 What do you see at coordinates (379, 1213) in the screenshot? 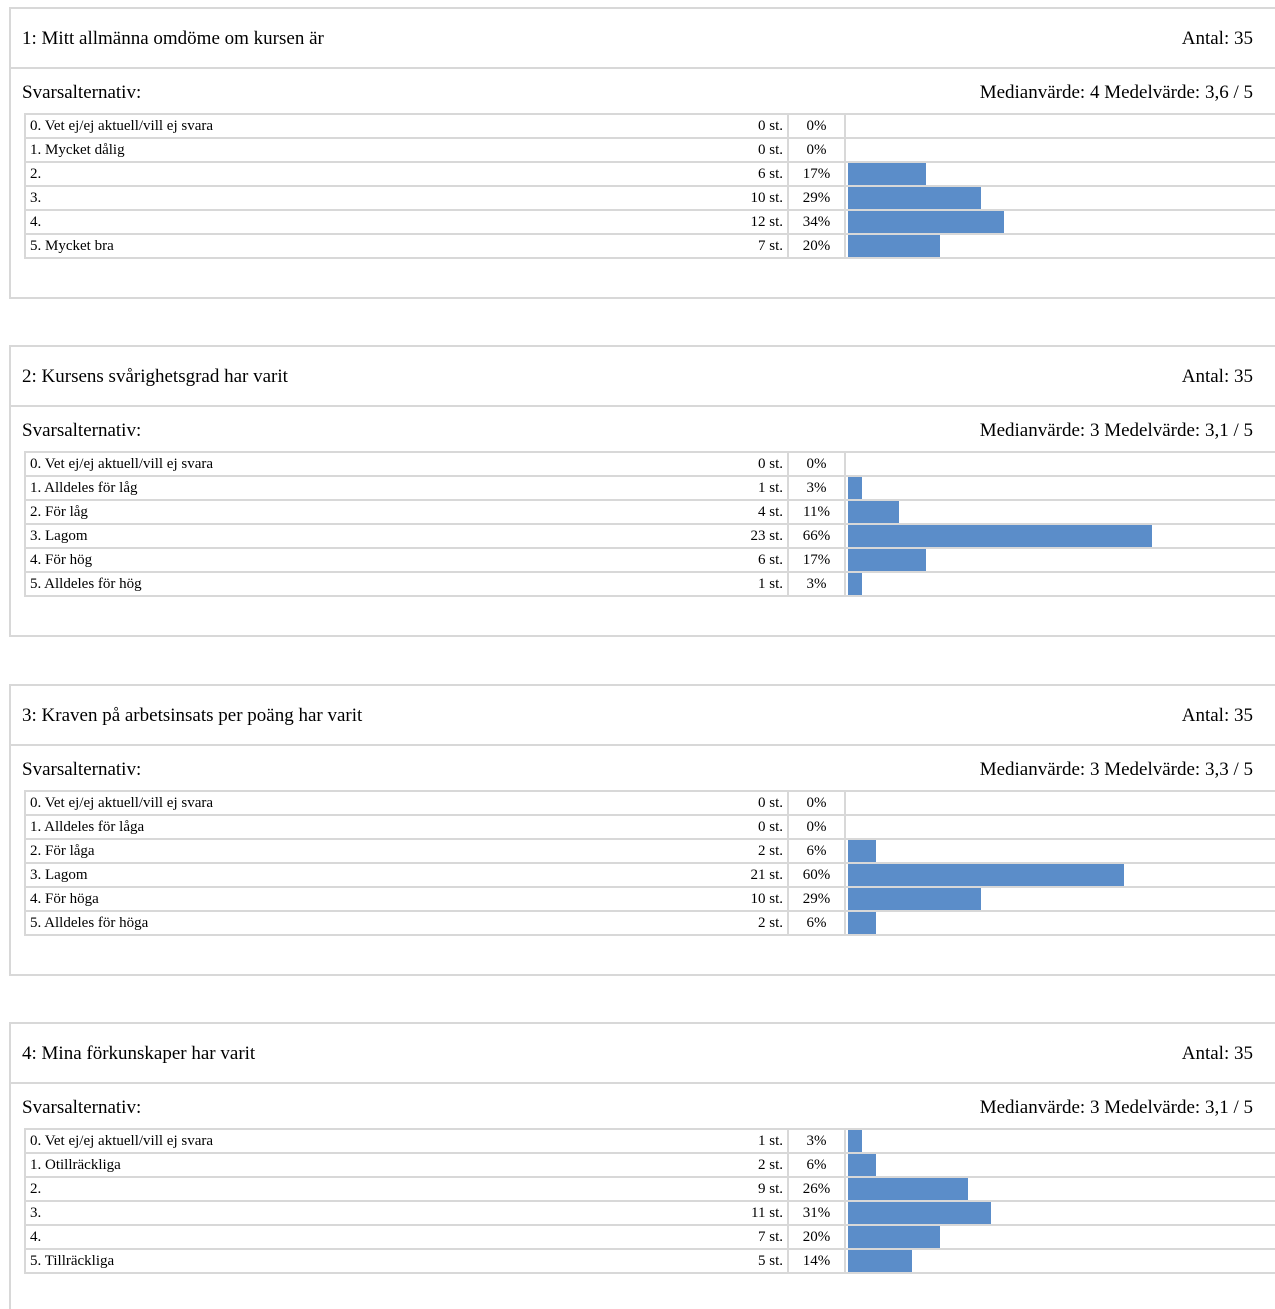
I see `option-label: 3.` at bounding box center [379, 1213].